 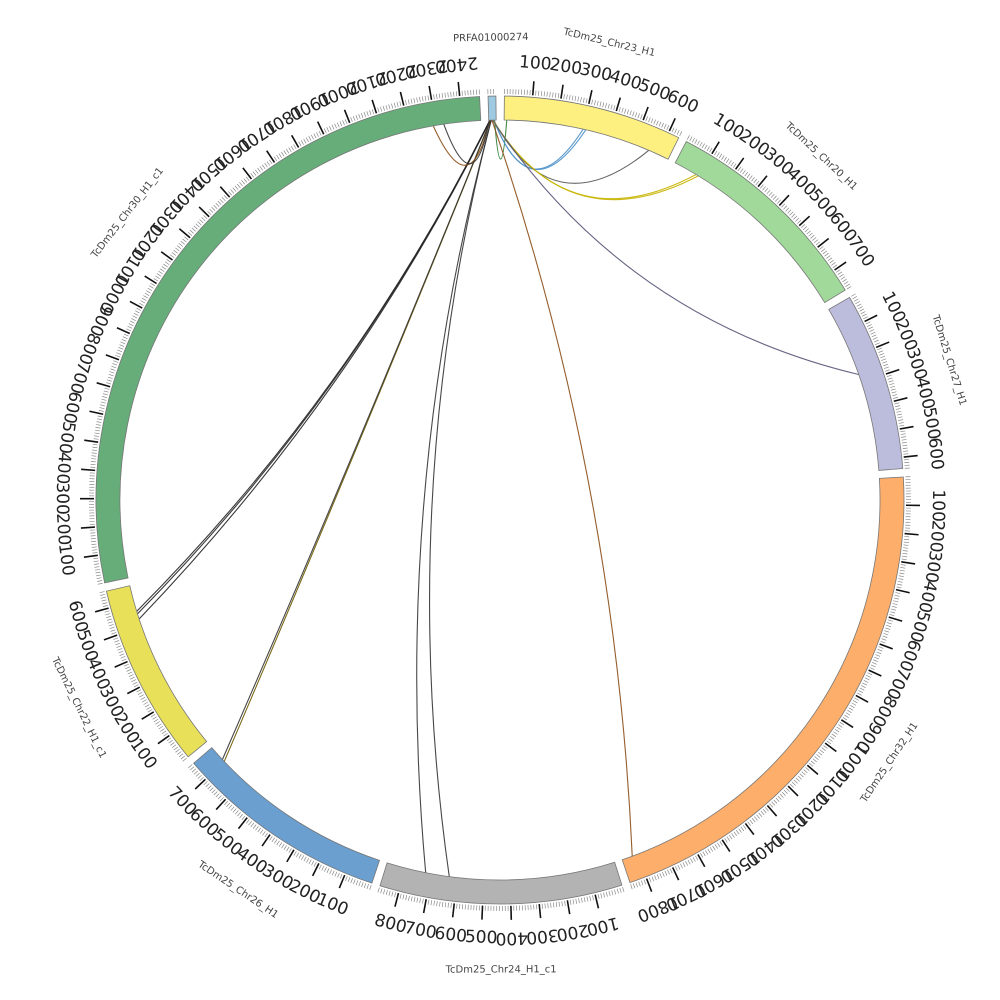 I want to click on chromosome-label-chr23: TcDm25_Chr23_H1, so click(x=608, y=42).